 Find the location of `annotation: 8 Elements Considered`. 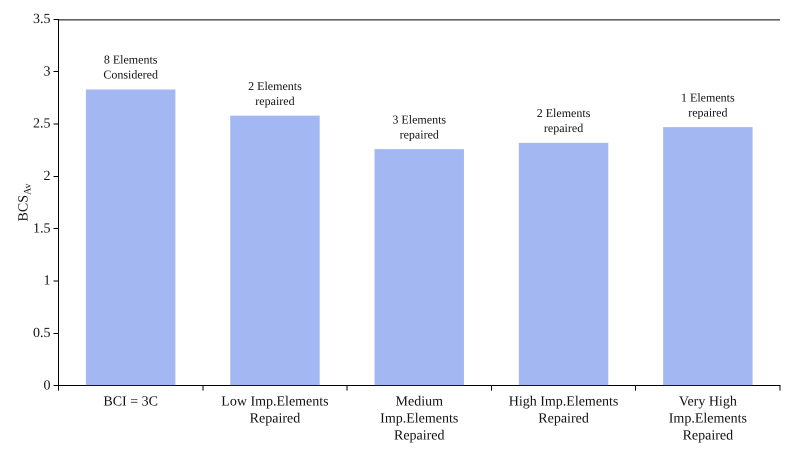

annotation: 8 Elements Considered is located at coordinates (130, 67).